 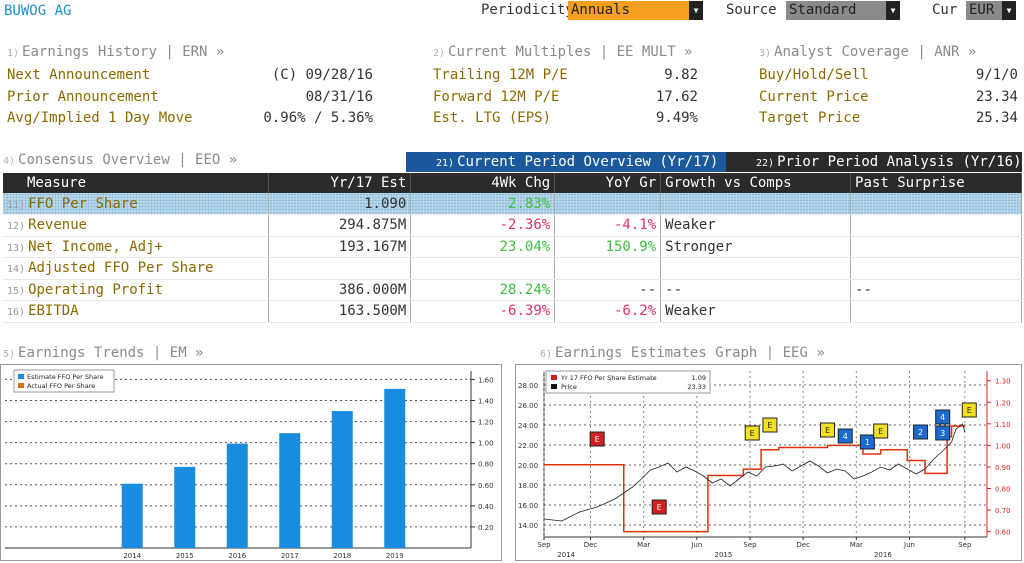 I want to click on list-item: Next Announcement (C) 09/28/16, so click(x=190, y=78).